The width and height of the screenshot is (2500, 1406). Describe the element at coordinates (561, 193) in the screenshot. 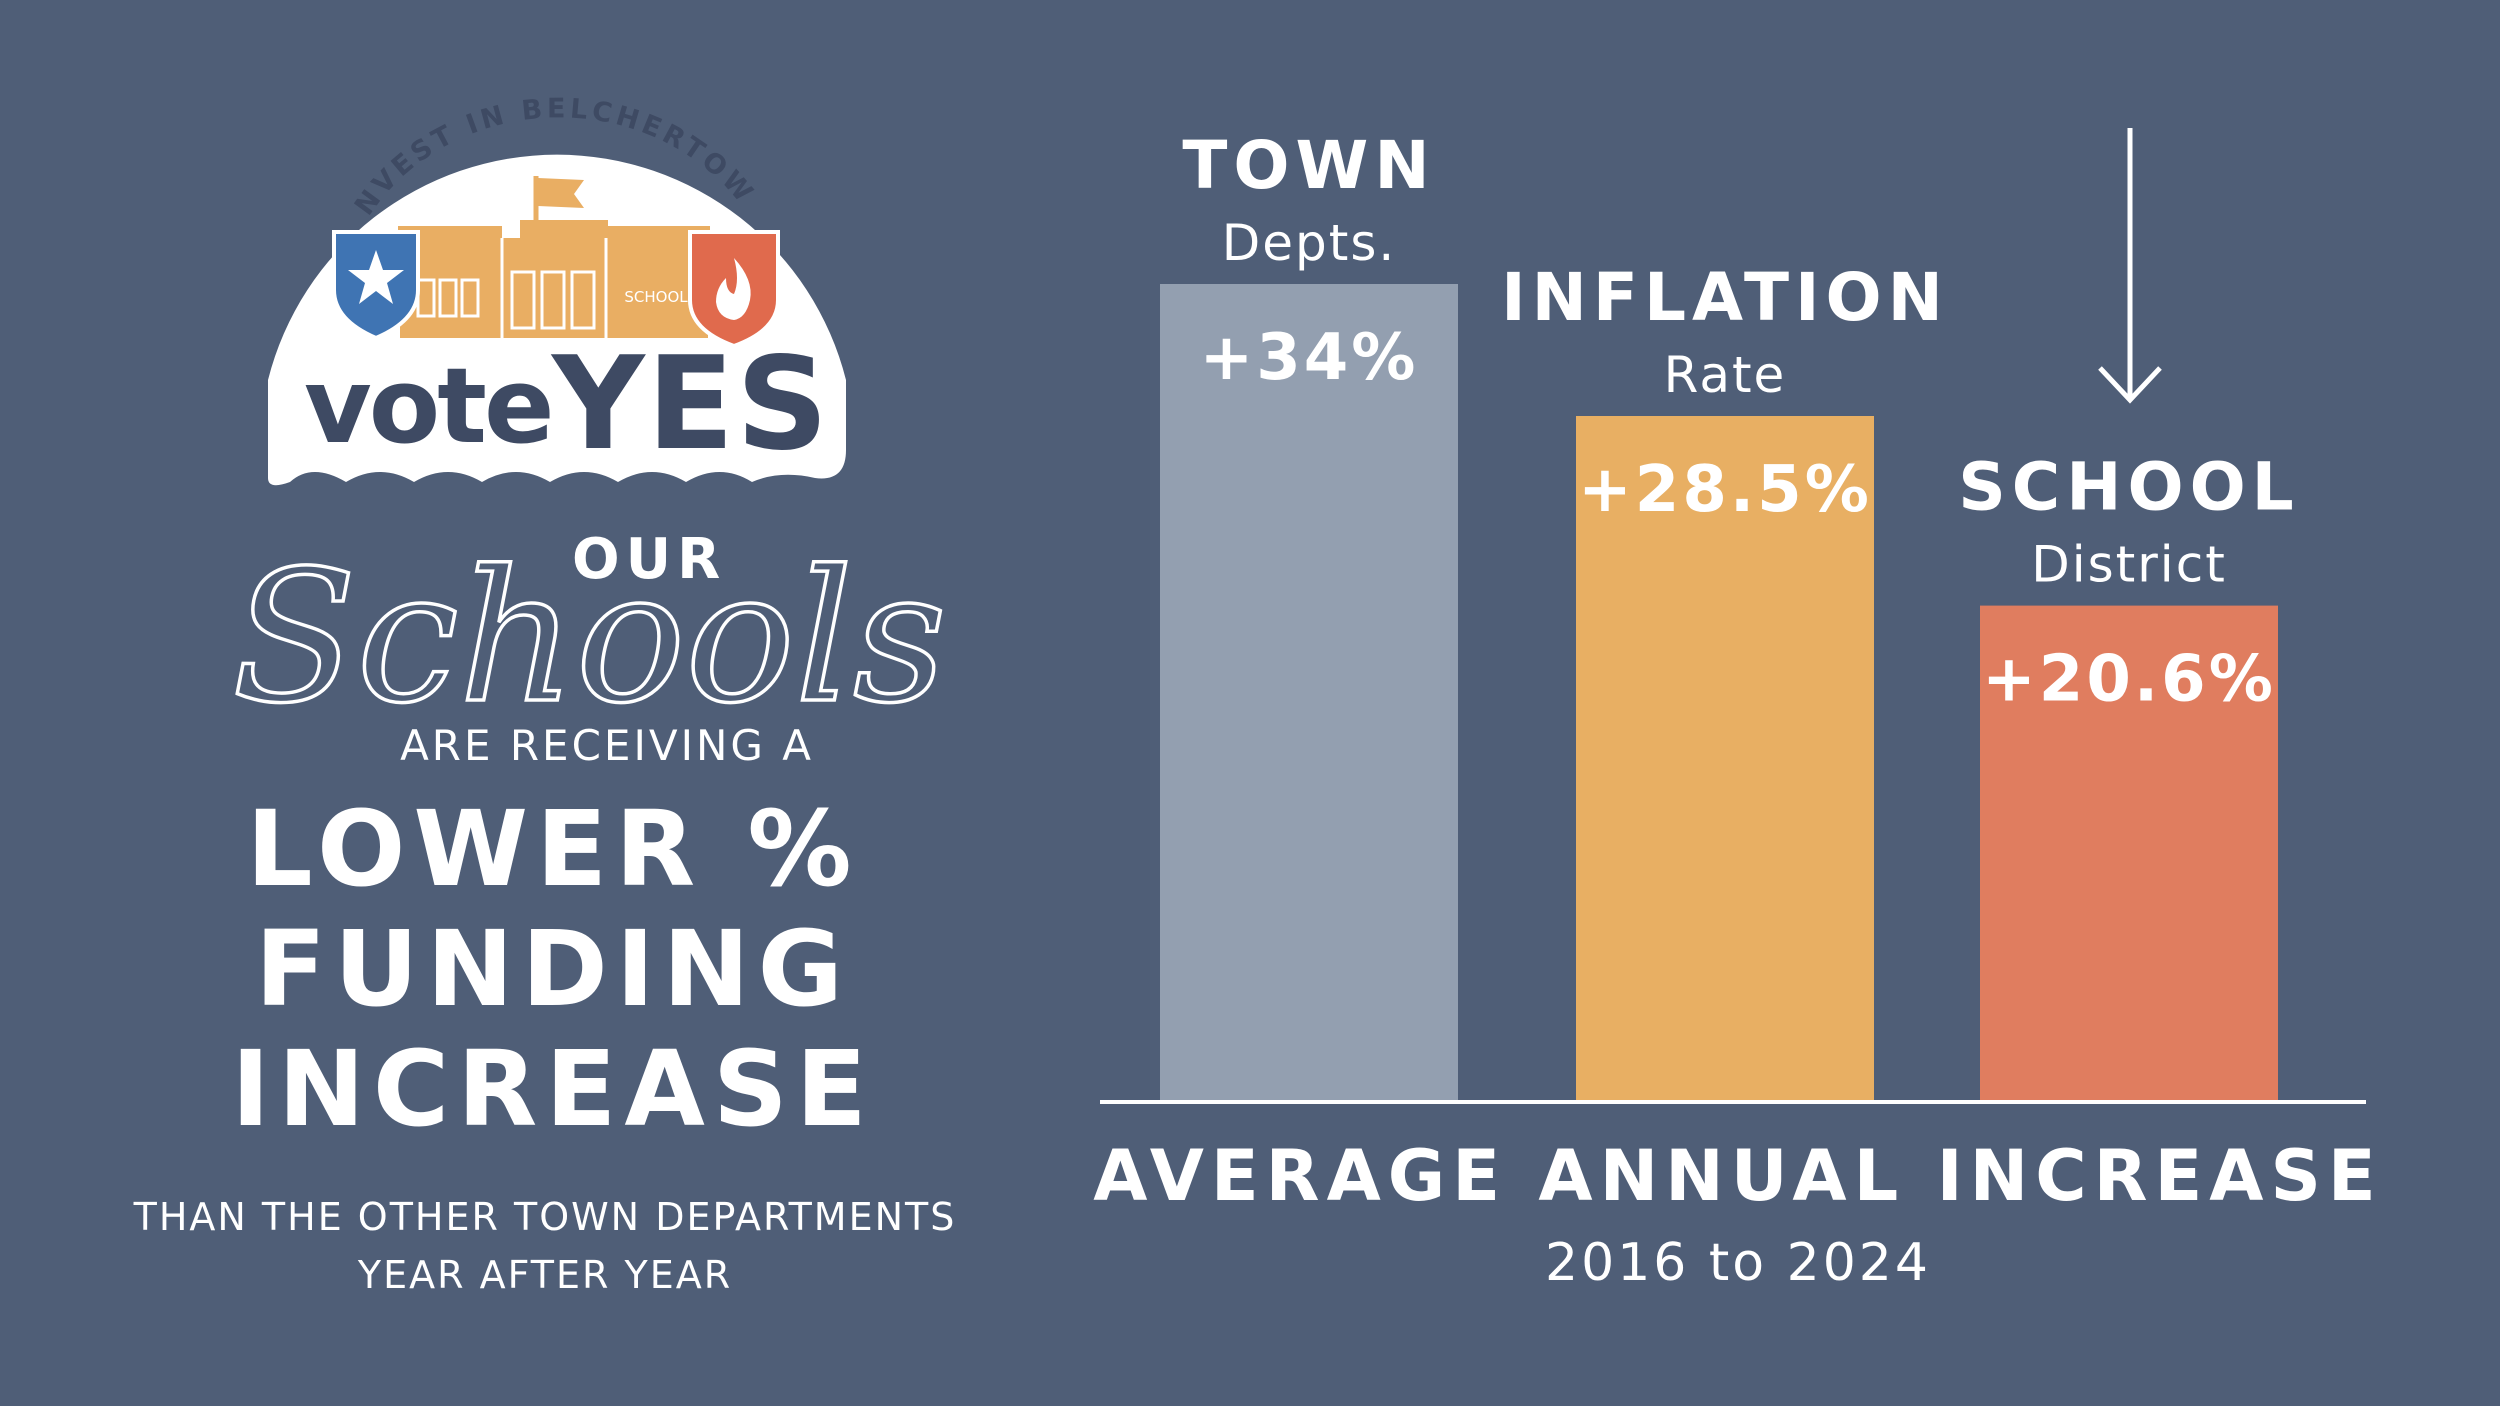

I see `flag-icon` at that location.